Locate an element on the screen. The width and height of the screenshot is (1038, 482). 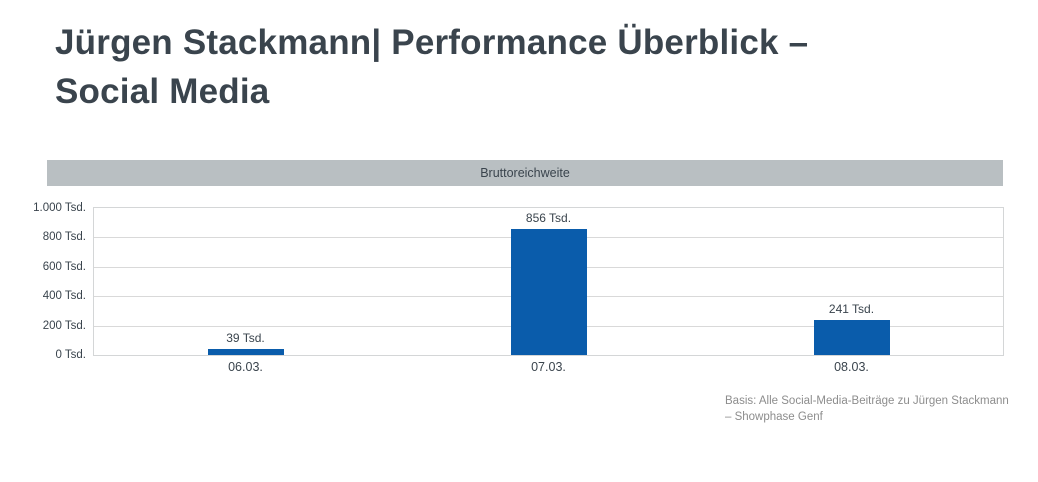
chart-title-bar: Bruttoreichweite is located at coordinates (525, 173).